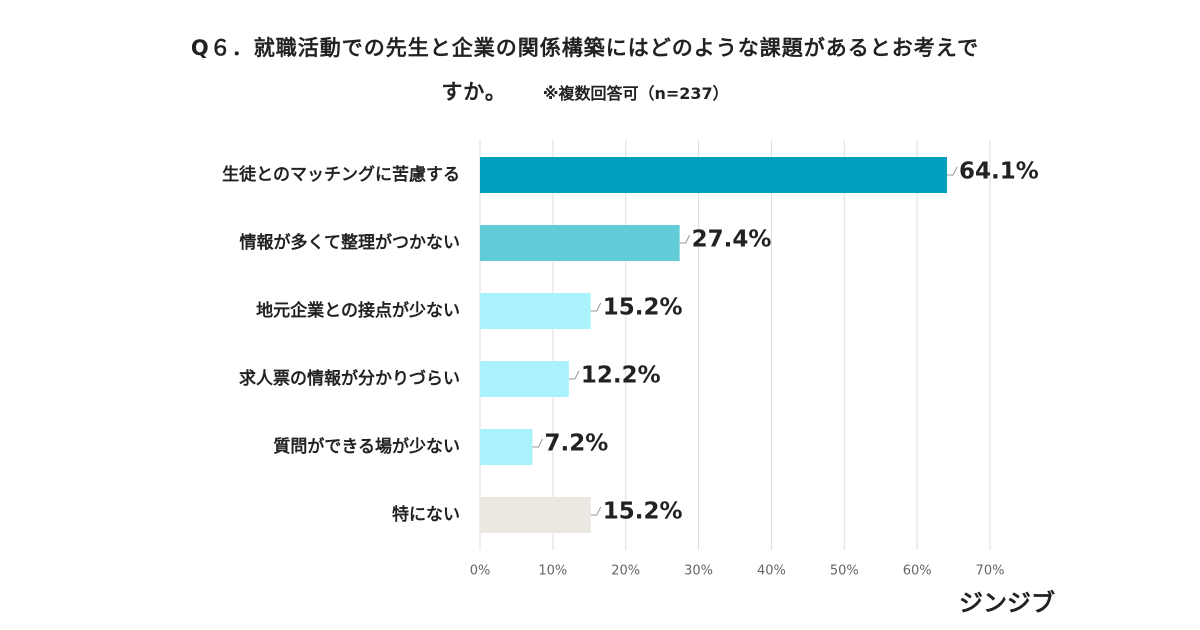 Image resolution: width=1200 pixels, height=630 pixels. What do you see at coordinates (621, 376) in the screenshot?
I see `value-label: 12.2%` at bounding box center [621, 376].